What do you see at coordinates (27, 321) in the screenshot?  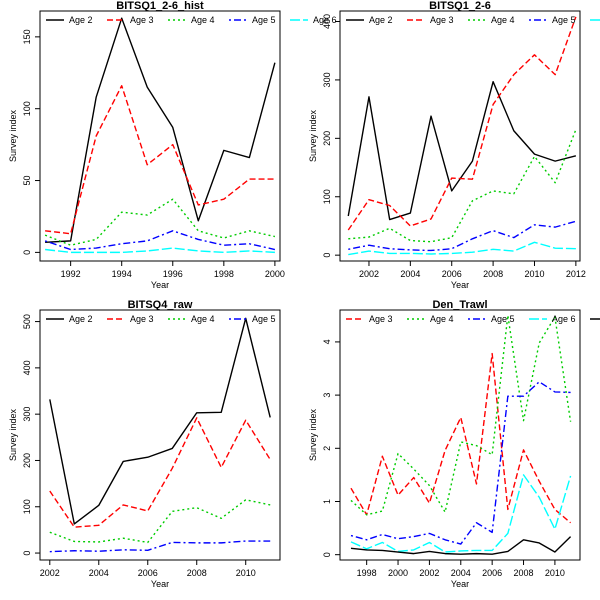 I see `y-tick-label-500: 500` at bounding box center [27, 321].